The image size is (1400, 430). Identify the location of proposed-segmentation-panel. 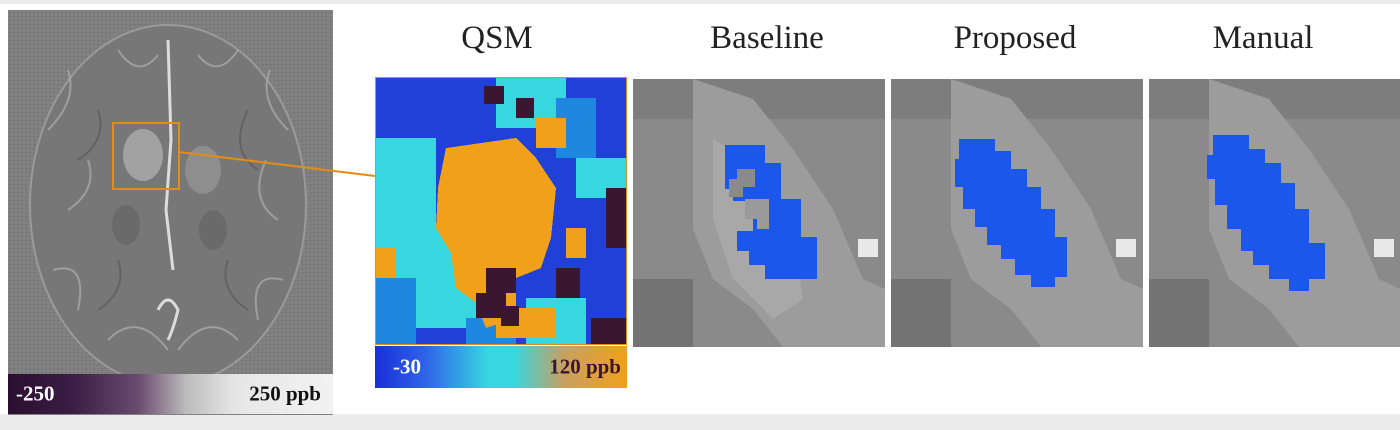
(1017, 213).